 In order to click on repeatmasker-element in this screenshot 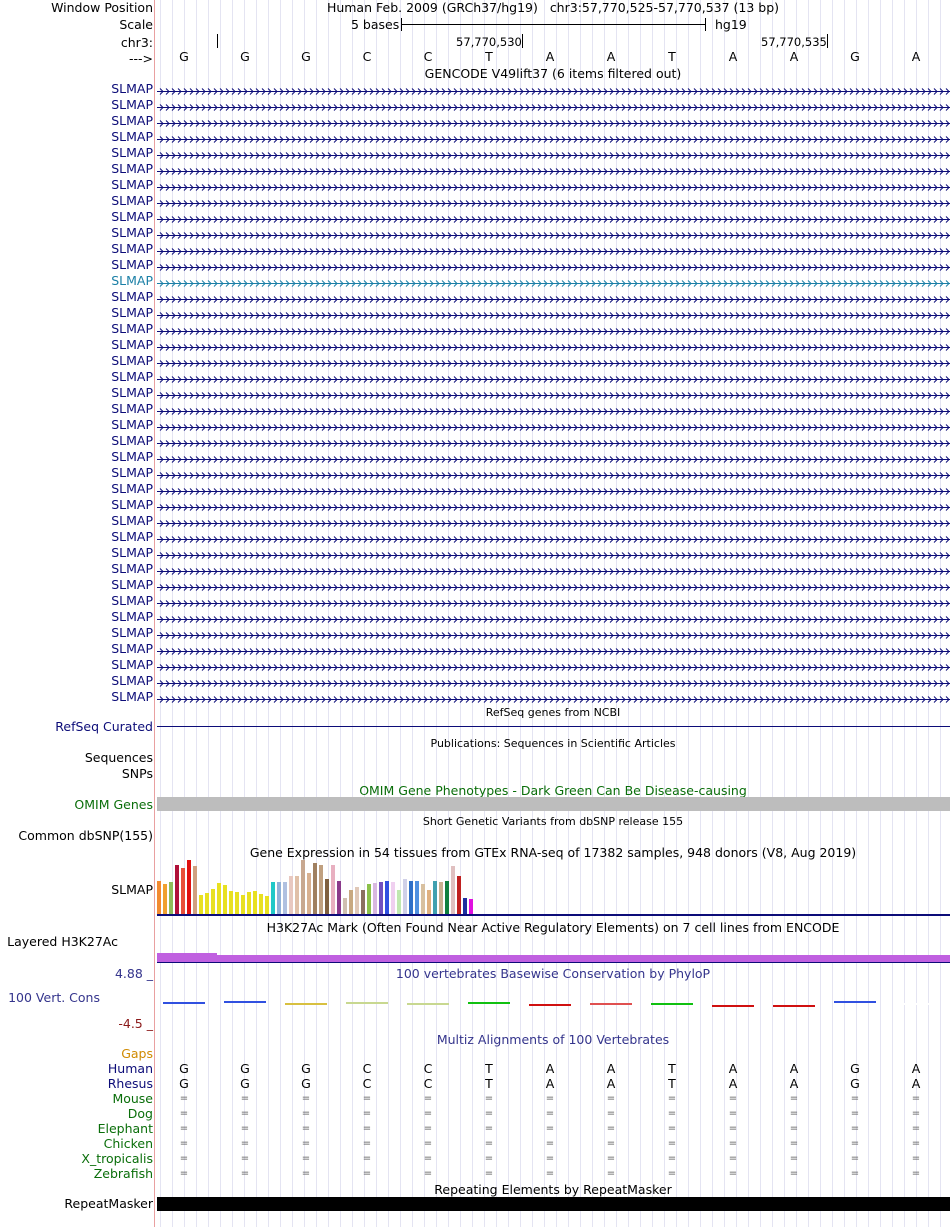, I will do `click(553, 1204)`.